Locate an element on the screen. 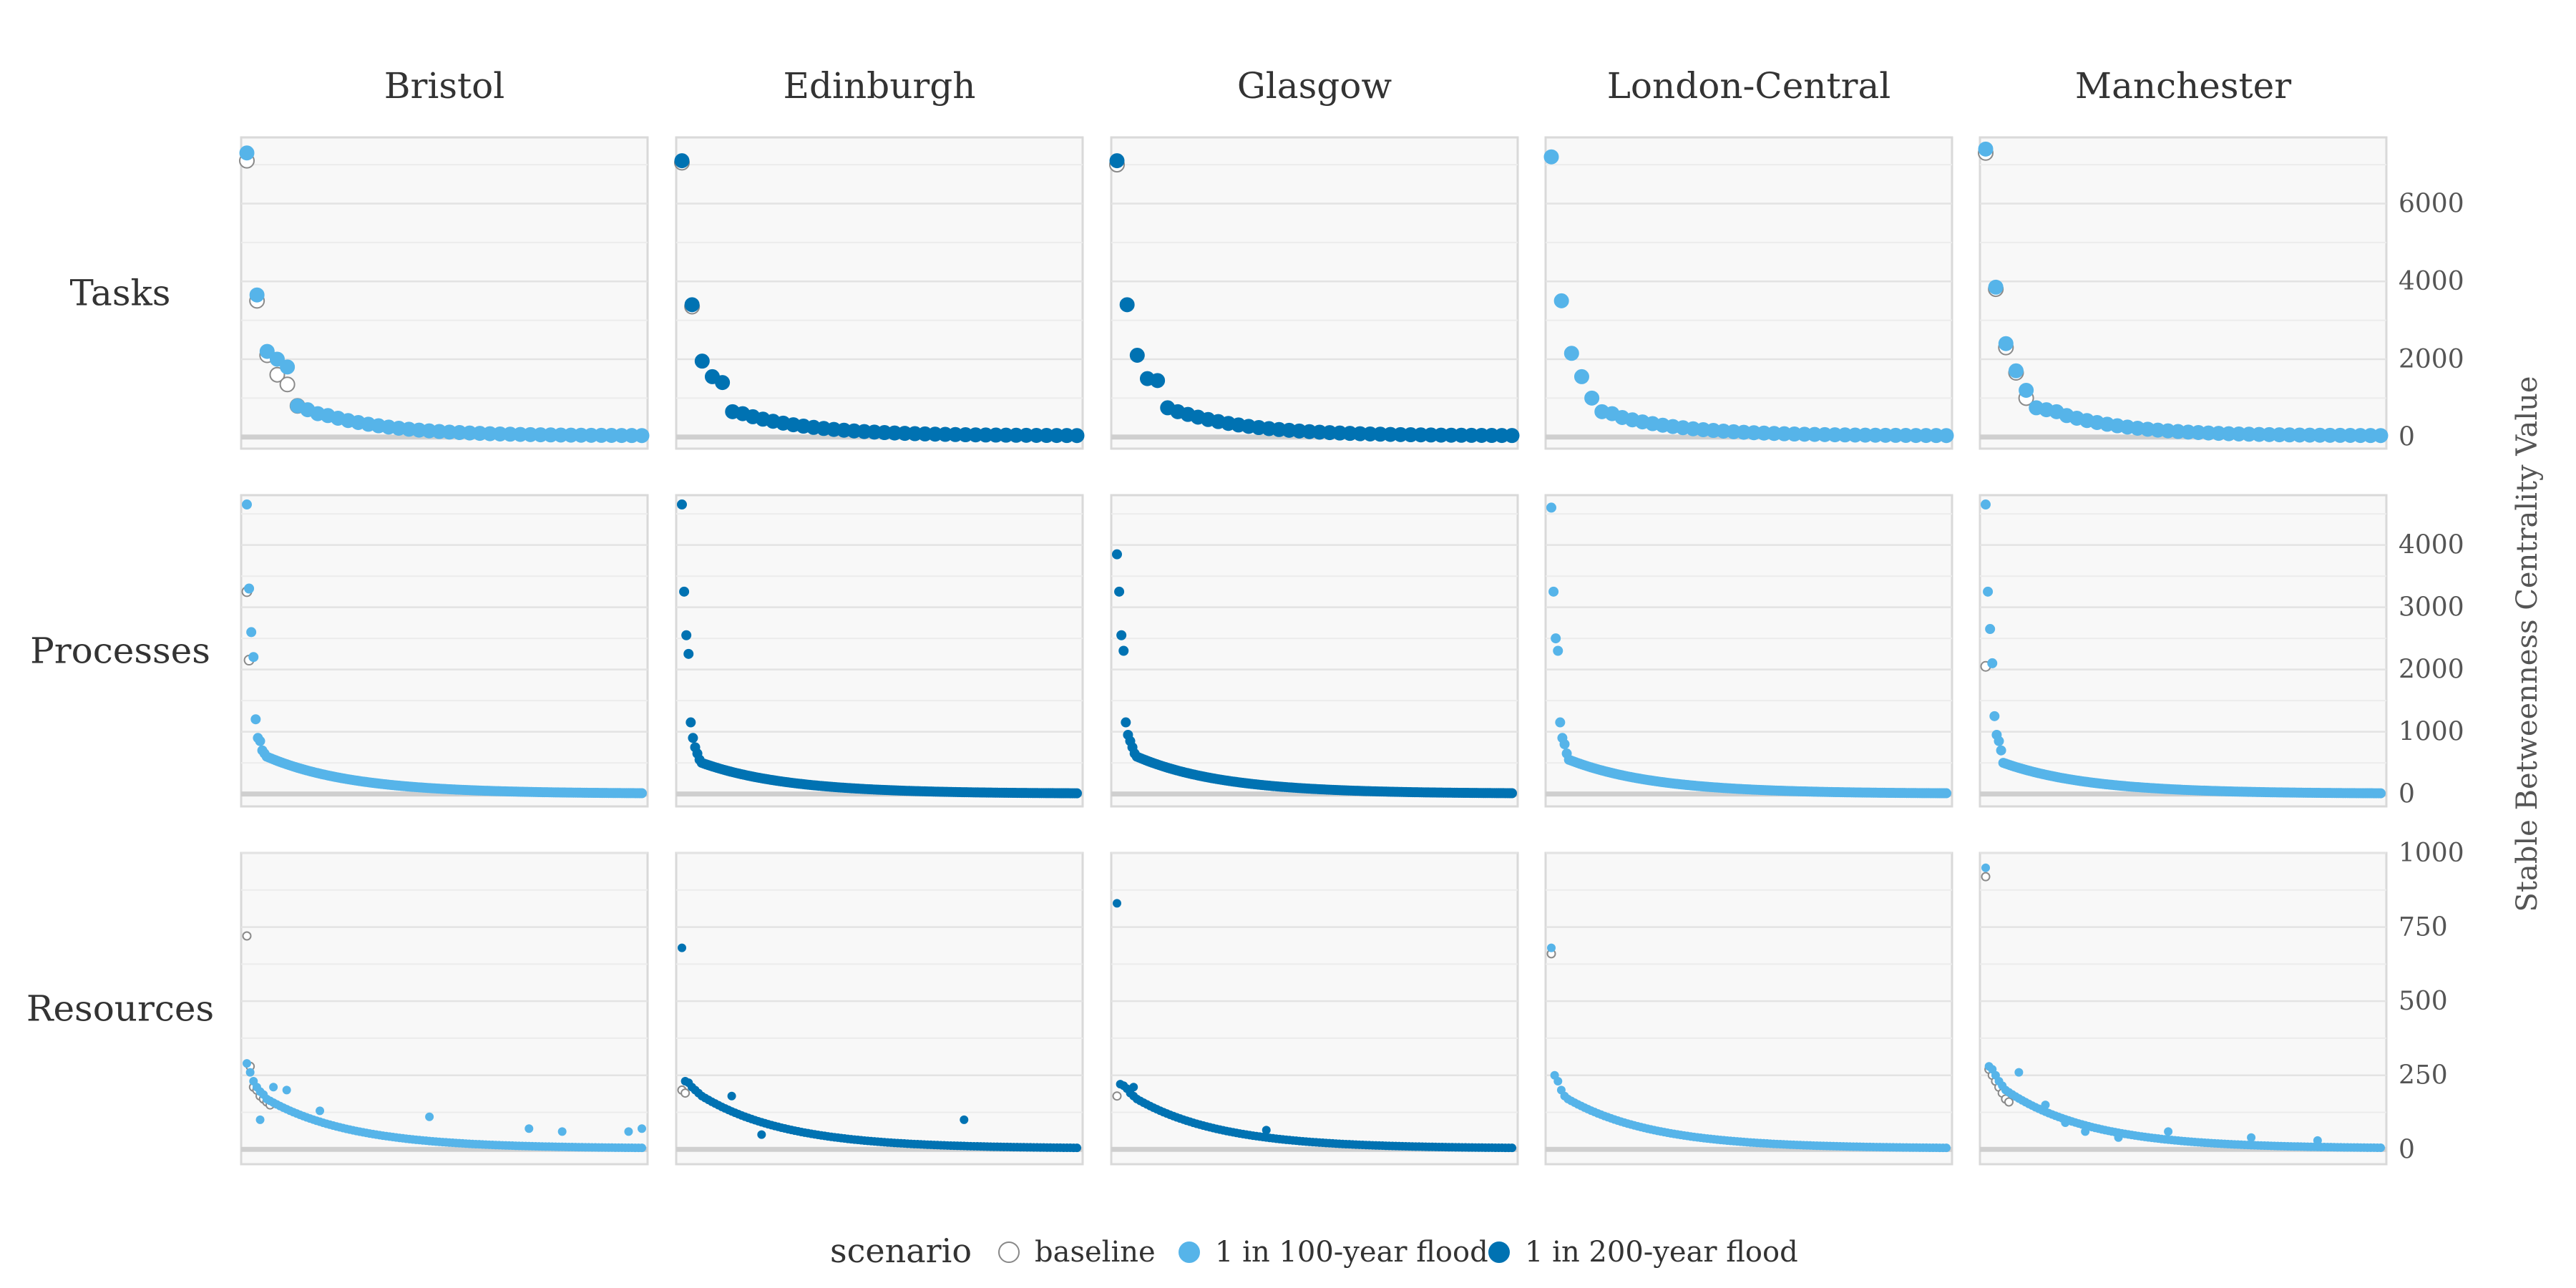 The width and height of the screenshot is (2576, 1288). panel-resources-london-central is located at coordinates (1748, 1009).